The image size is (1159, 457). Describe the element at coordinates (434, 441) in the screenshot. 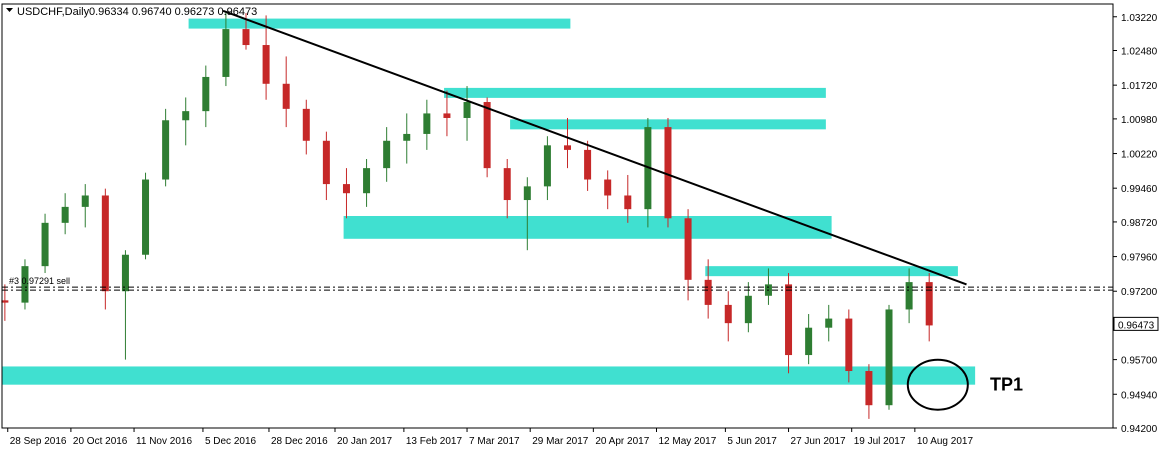

I see `x-tick-label: 13 Feb 2017` at that location.